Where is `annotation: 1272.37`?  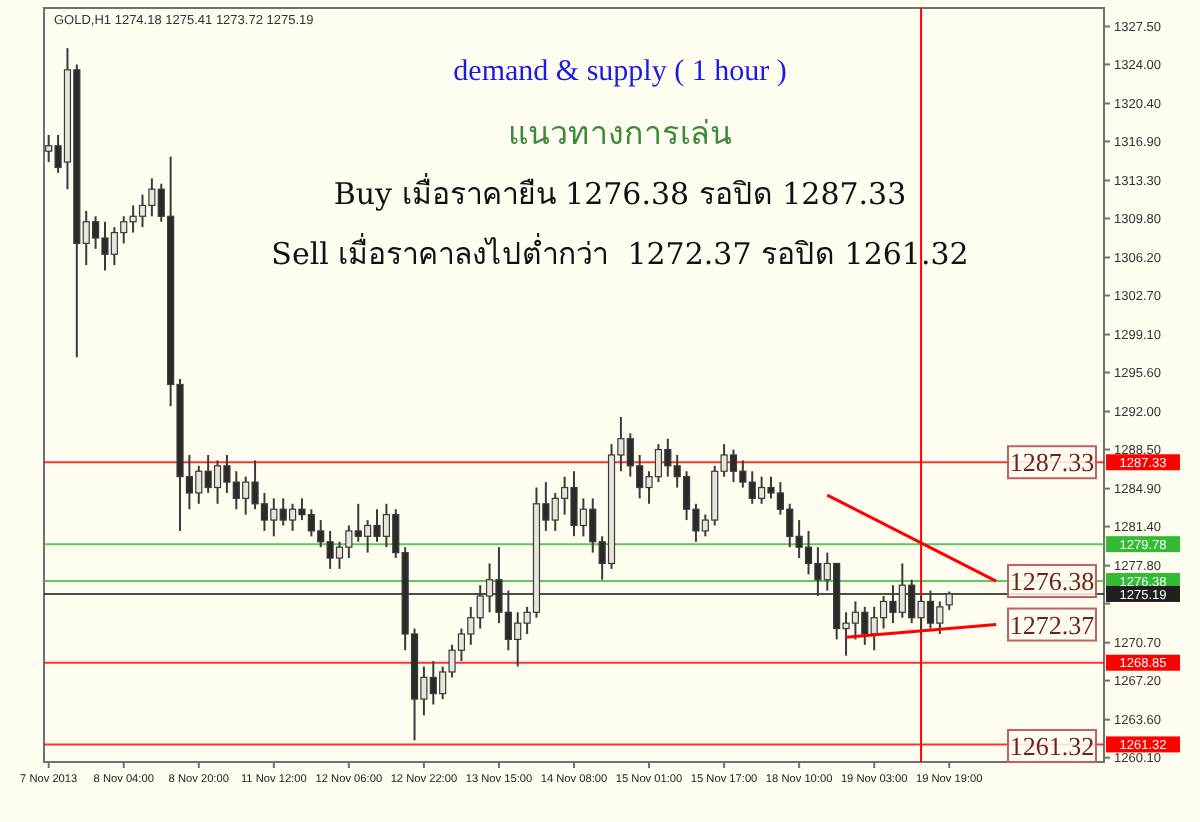 annotation: 1272.37 is located at coordinates (1052, 624).